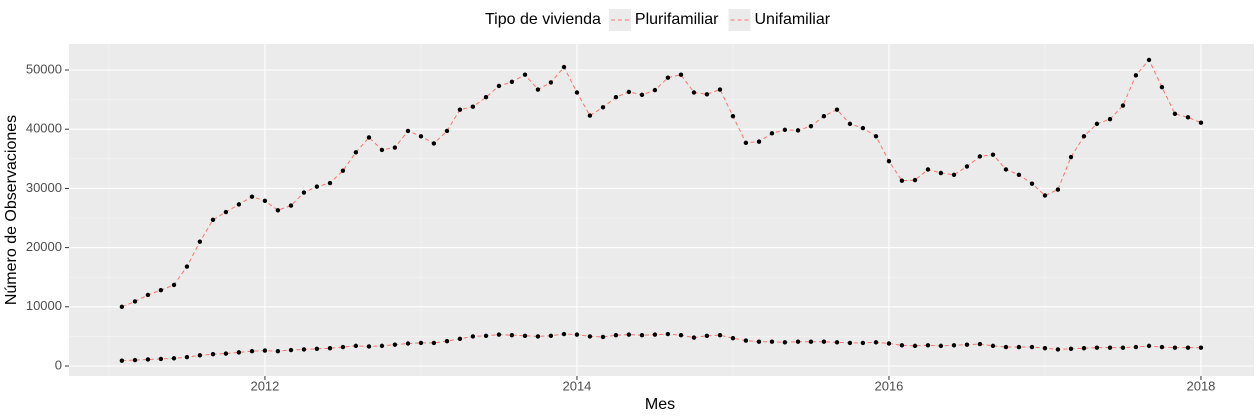  Describe the element at coordinates (1200, 385) in the screenshot. I see `x-tick-label: 2018` at that location.